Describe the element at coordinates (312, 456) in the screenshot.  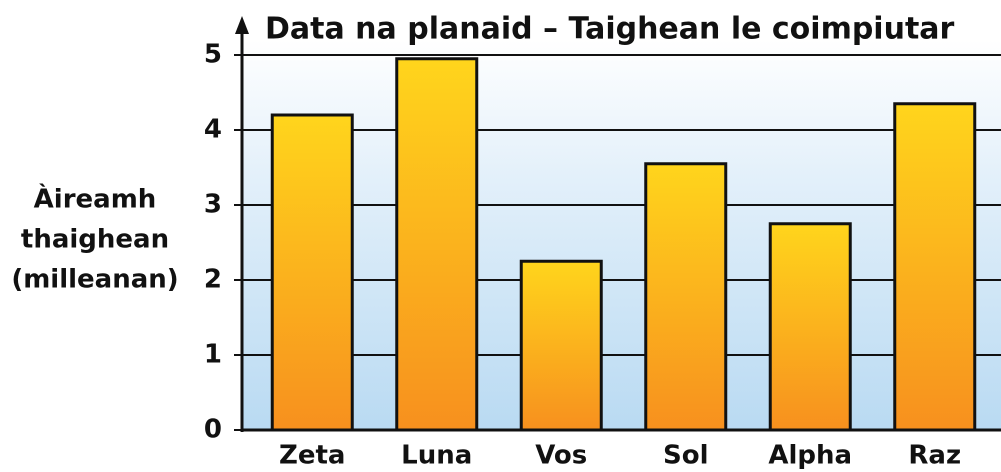
I see `x-tick-label: Zeta` at that location.